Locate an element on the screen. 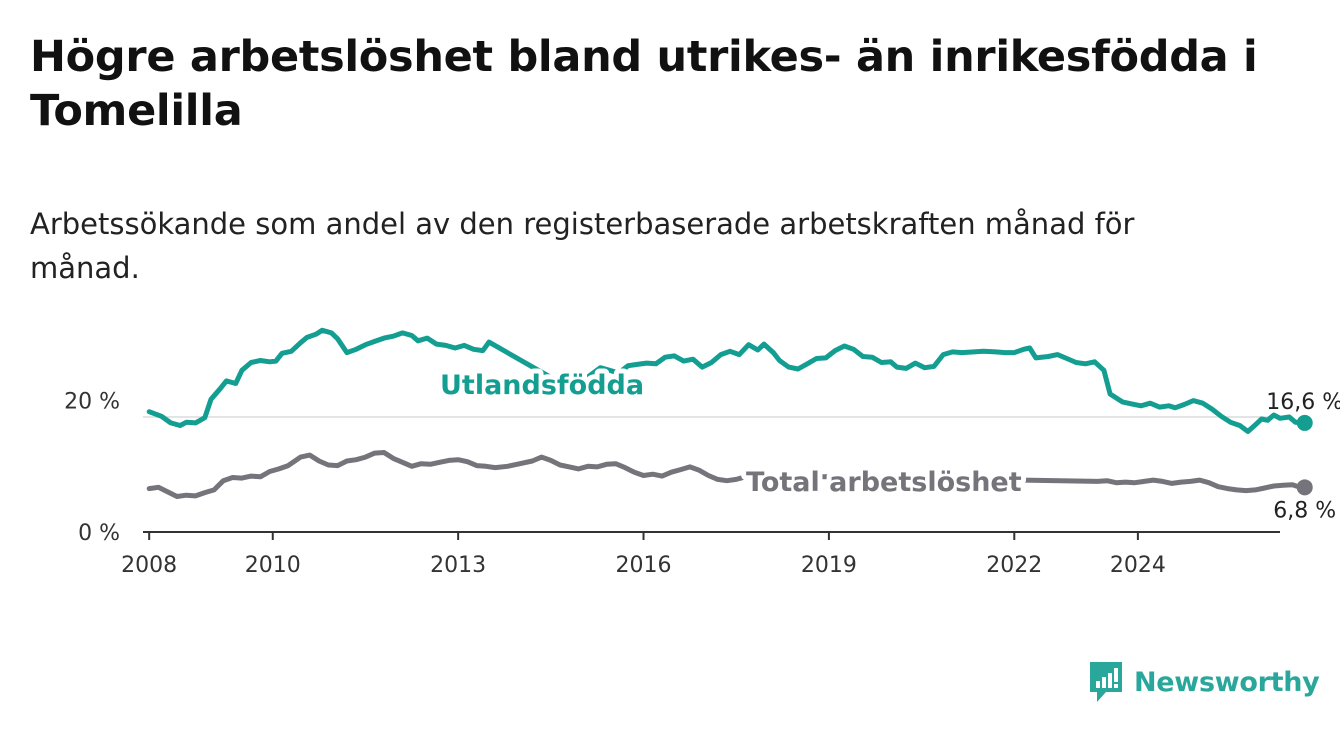  newsworthy-logo: Newsworthy is located at coordinates (1204, 682).